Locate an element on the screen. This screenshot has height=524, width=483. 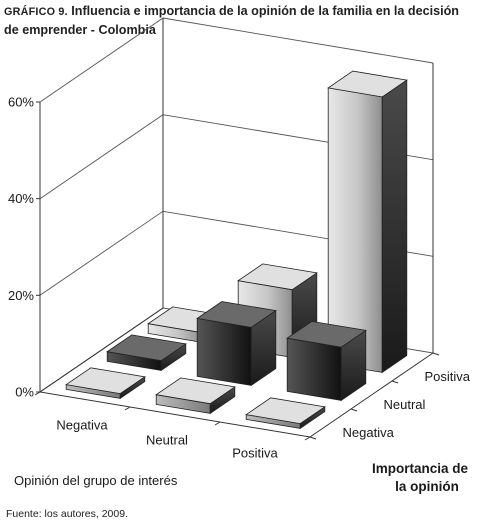
depth-axis-title-line2: la opinión is located at coordinates (427, 486).